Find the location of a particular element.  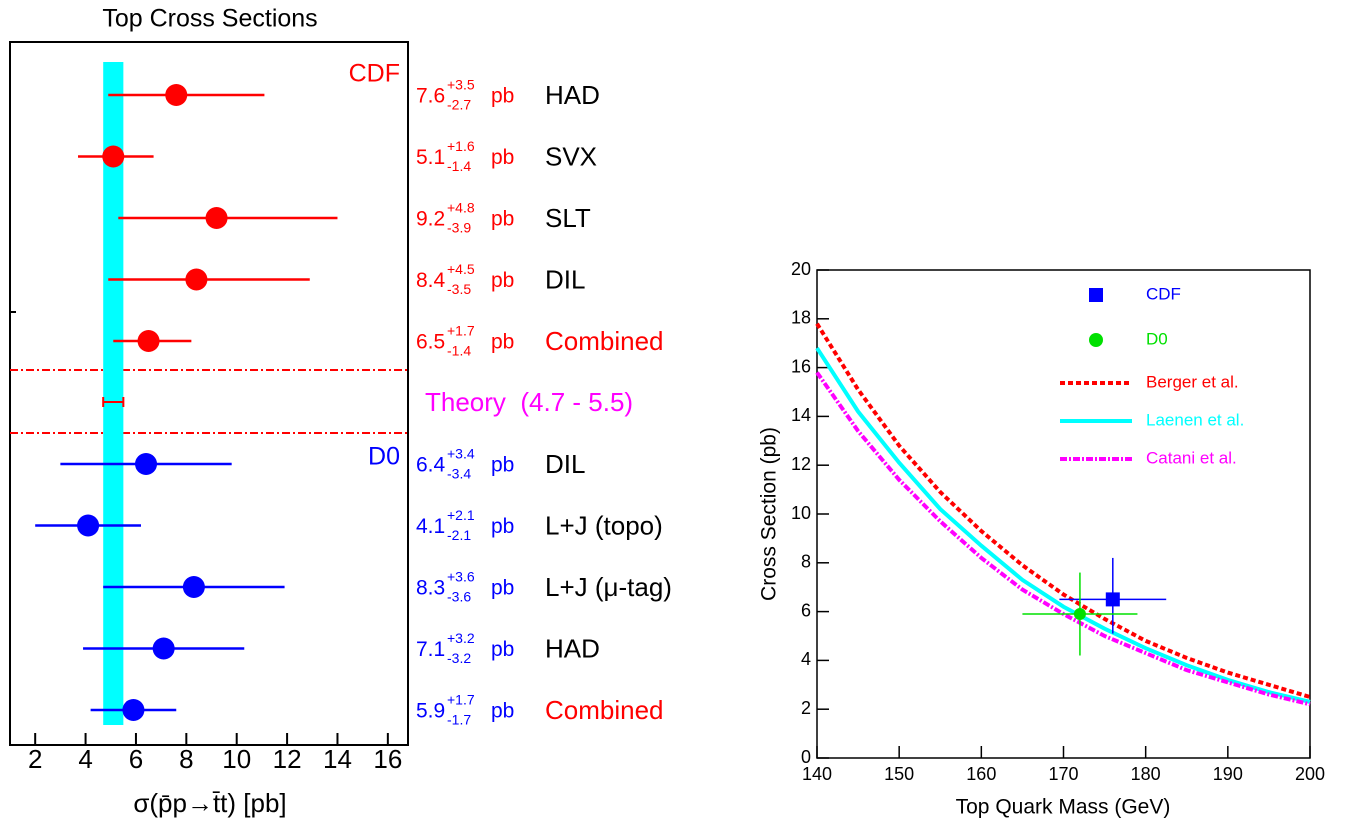

err-minus-label: -3.6 is located at coordinates (459, 597).